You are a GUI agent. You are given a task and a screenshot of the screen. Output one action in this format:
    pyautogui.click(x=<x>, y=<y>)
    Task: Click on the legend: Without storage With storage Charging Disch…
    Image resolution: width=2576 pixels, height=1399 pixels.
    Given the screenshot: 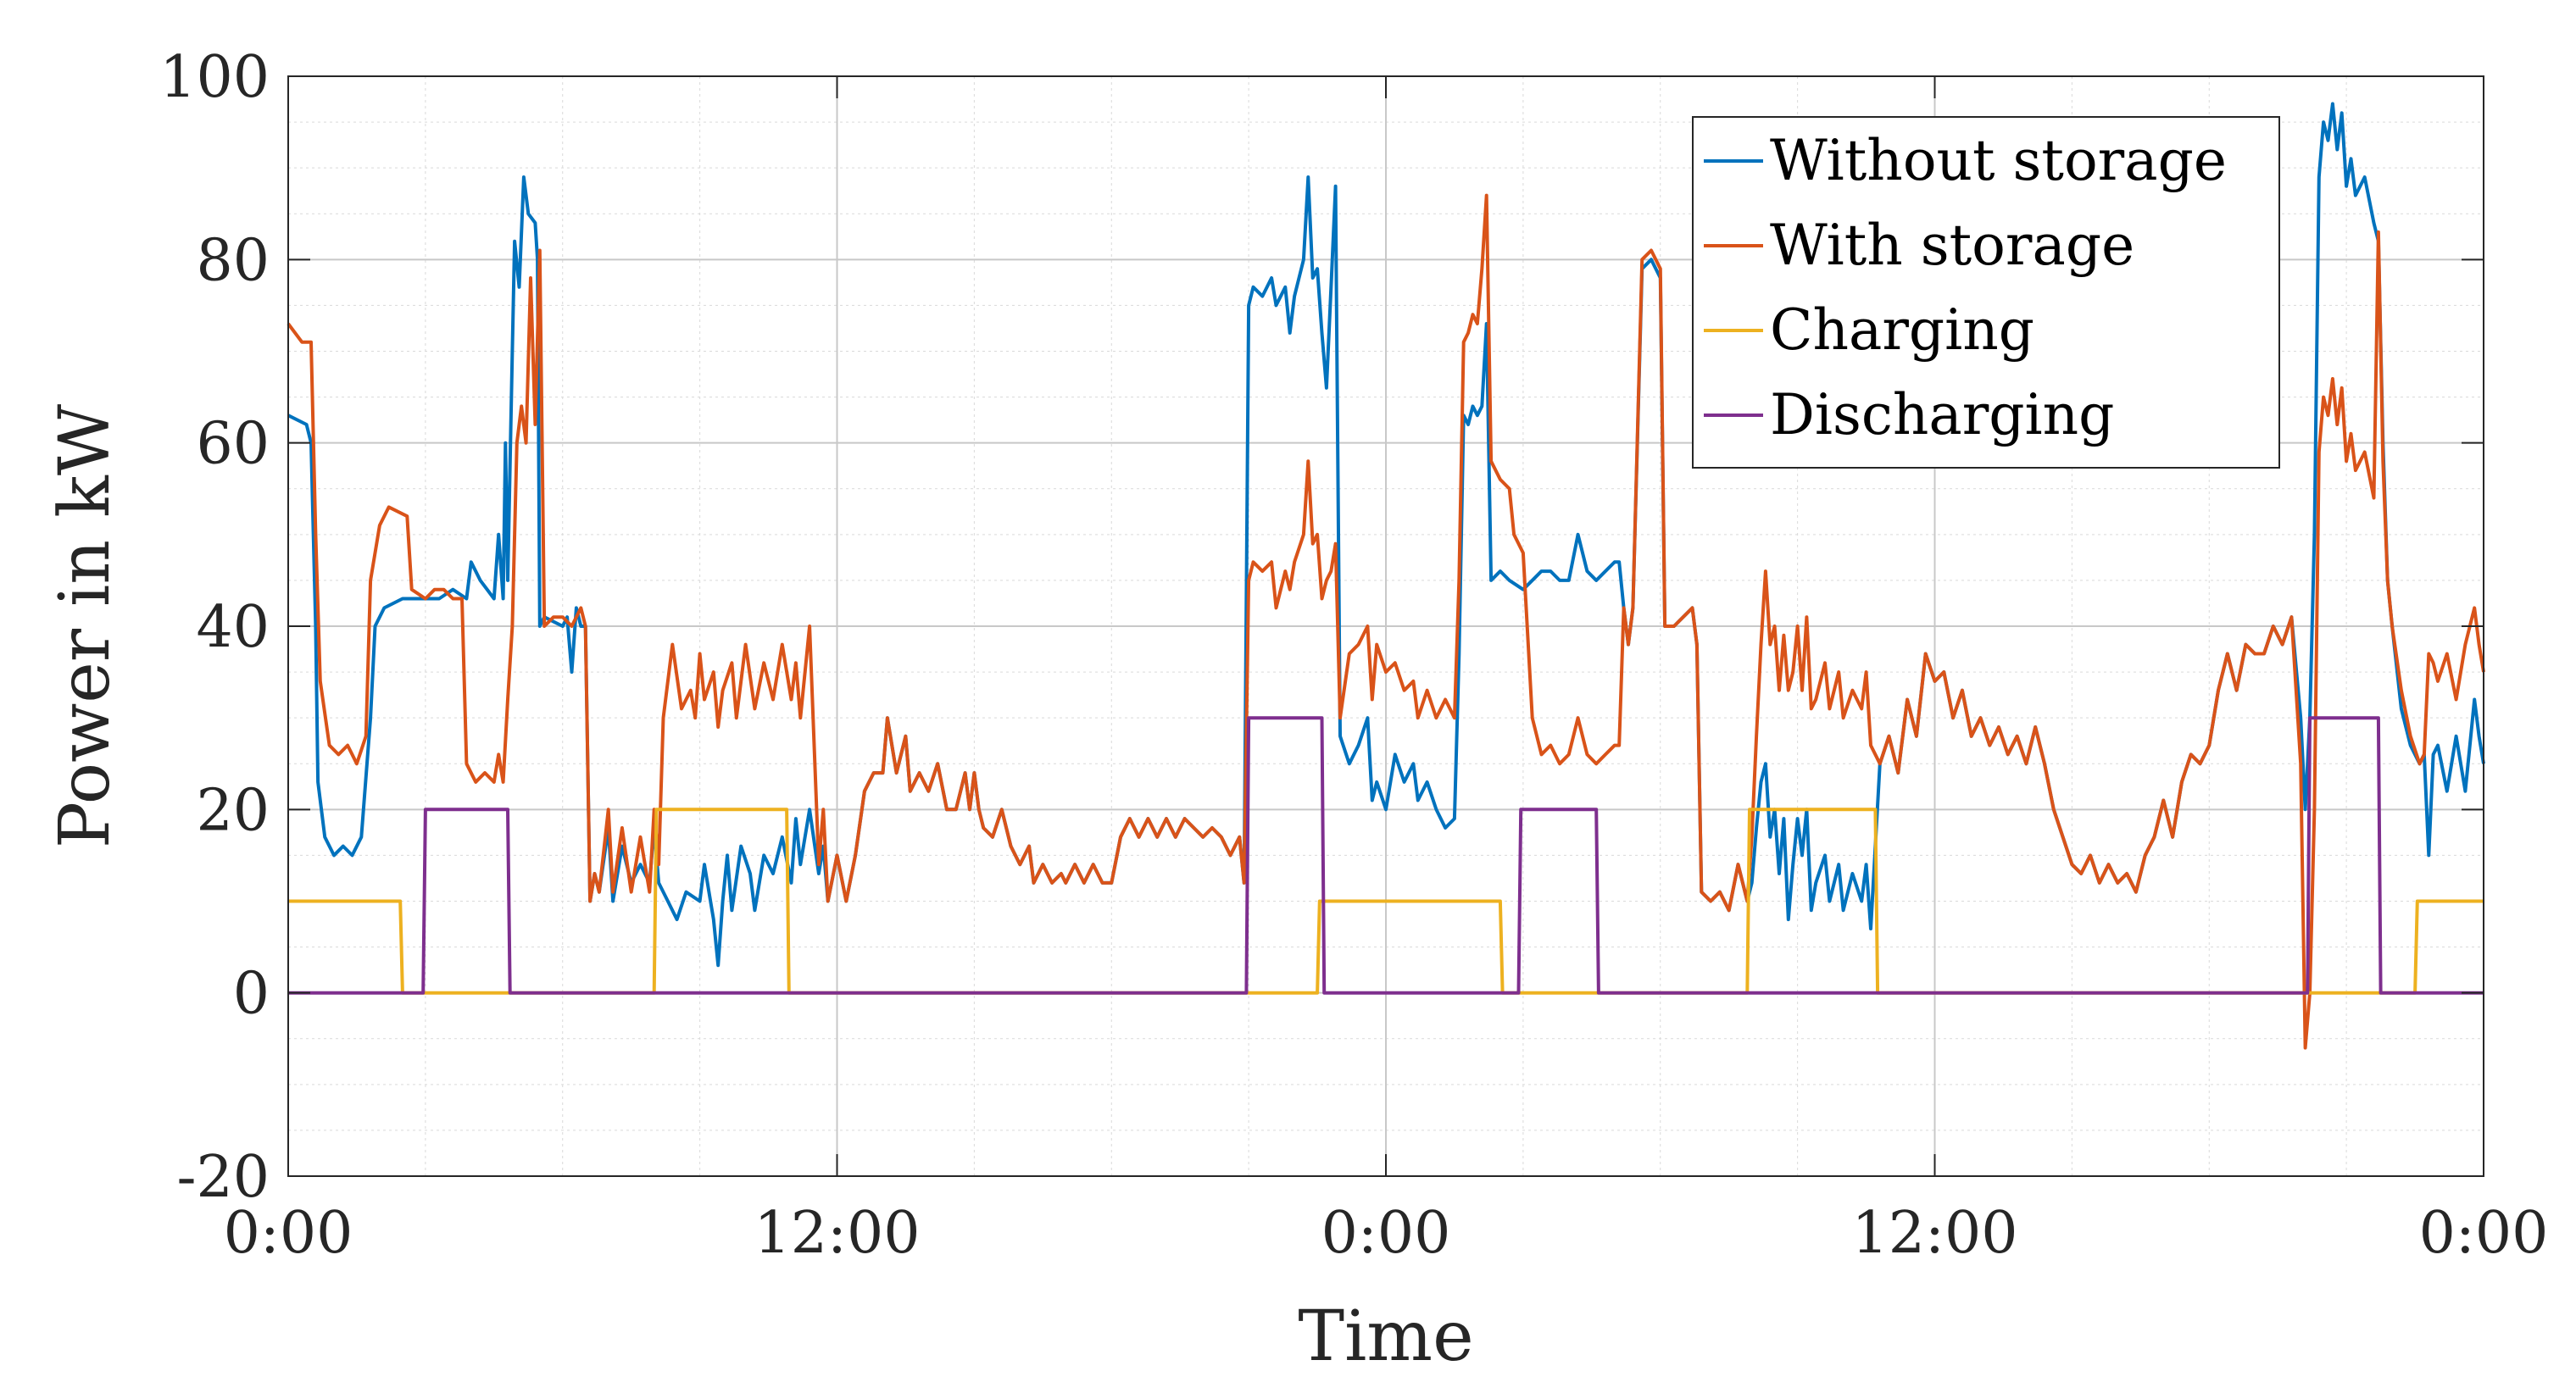 What is the action you would take?
    pyautogui.click(x=1986, y=292)
    